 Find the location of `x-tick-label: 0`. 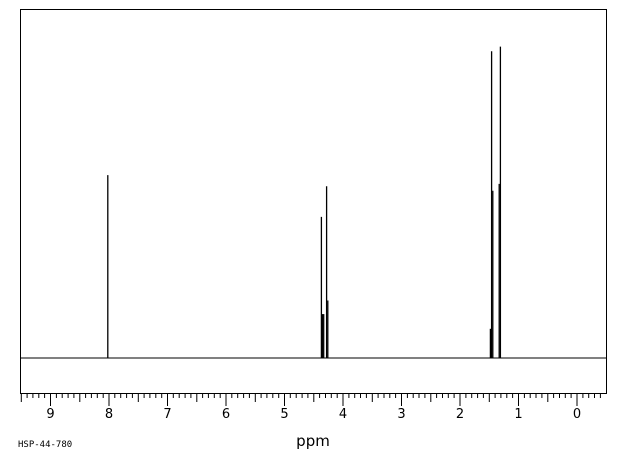

x-tick-label: 0 is located at coordinates (577, 414).